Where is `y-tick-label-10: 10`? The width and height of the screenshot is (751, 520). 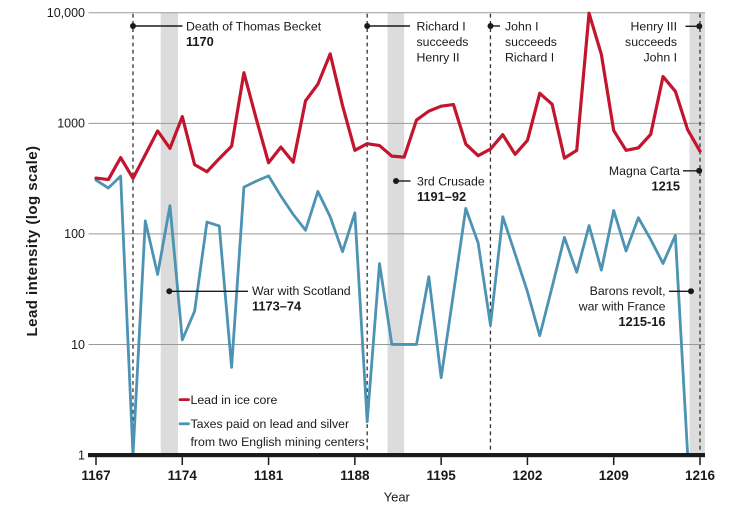 y-tick-label-10: 10 is located at coordinates (78, 345).